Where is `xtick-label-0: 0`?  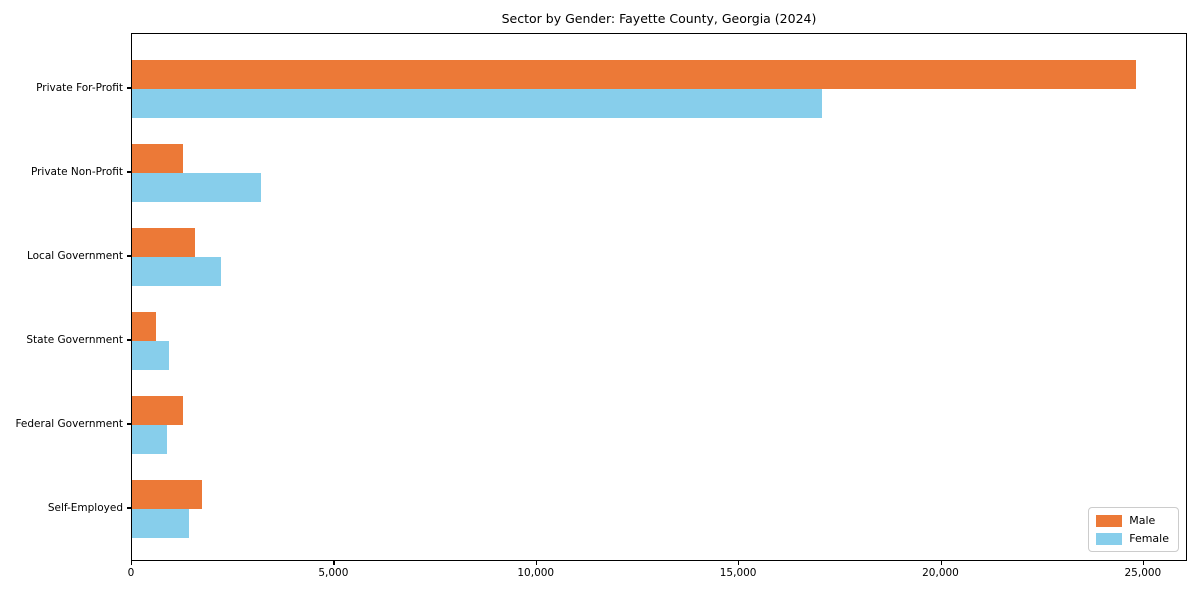 xtick-label-0: 0 is located at coordinates (131, 573).